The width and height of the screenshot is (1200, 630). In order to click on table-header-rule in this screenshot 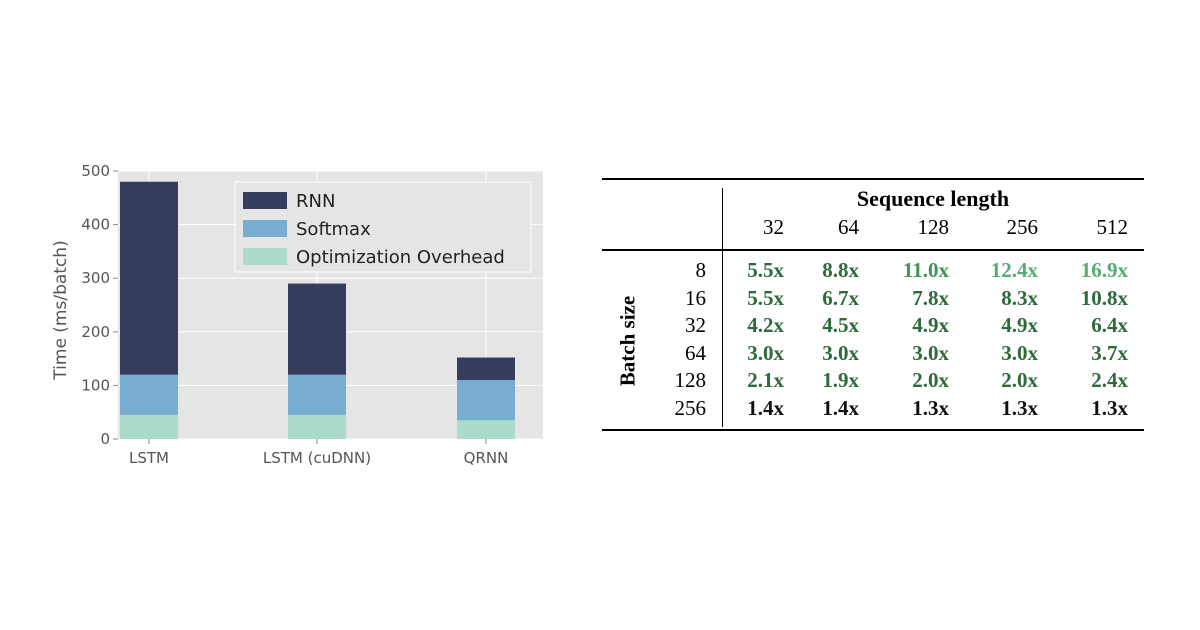, I will do `click(873, 250)`.